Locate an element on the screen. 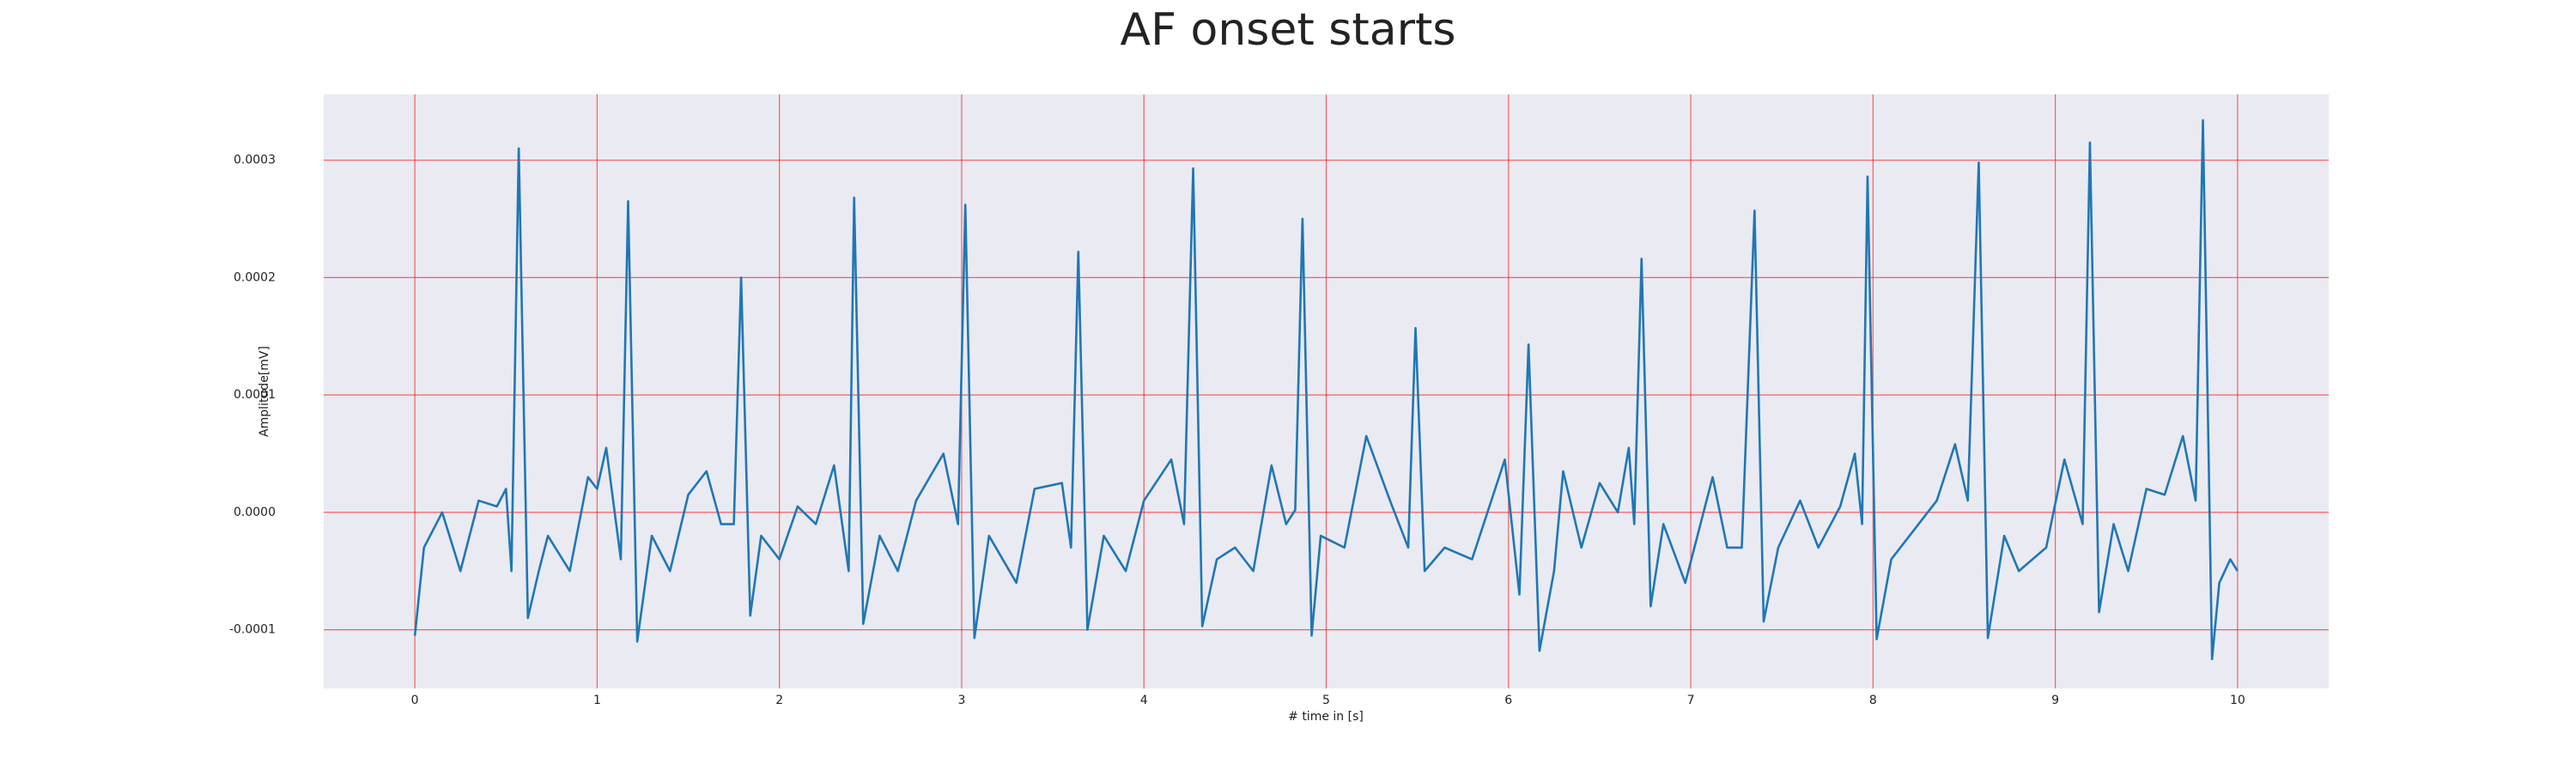  x-tick-label: 9 is located at coordinates (2055, 701).